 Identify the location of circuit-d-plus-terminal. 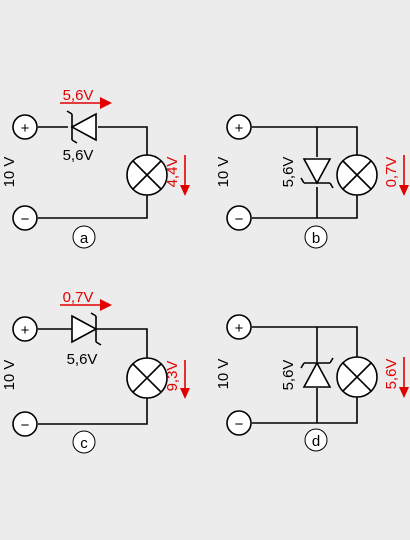
(239, 327).